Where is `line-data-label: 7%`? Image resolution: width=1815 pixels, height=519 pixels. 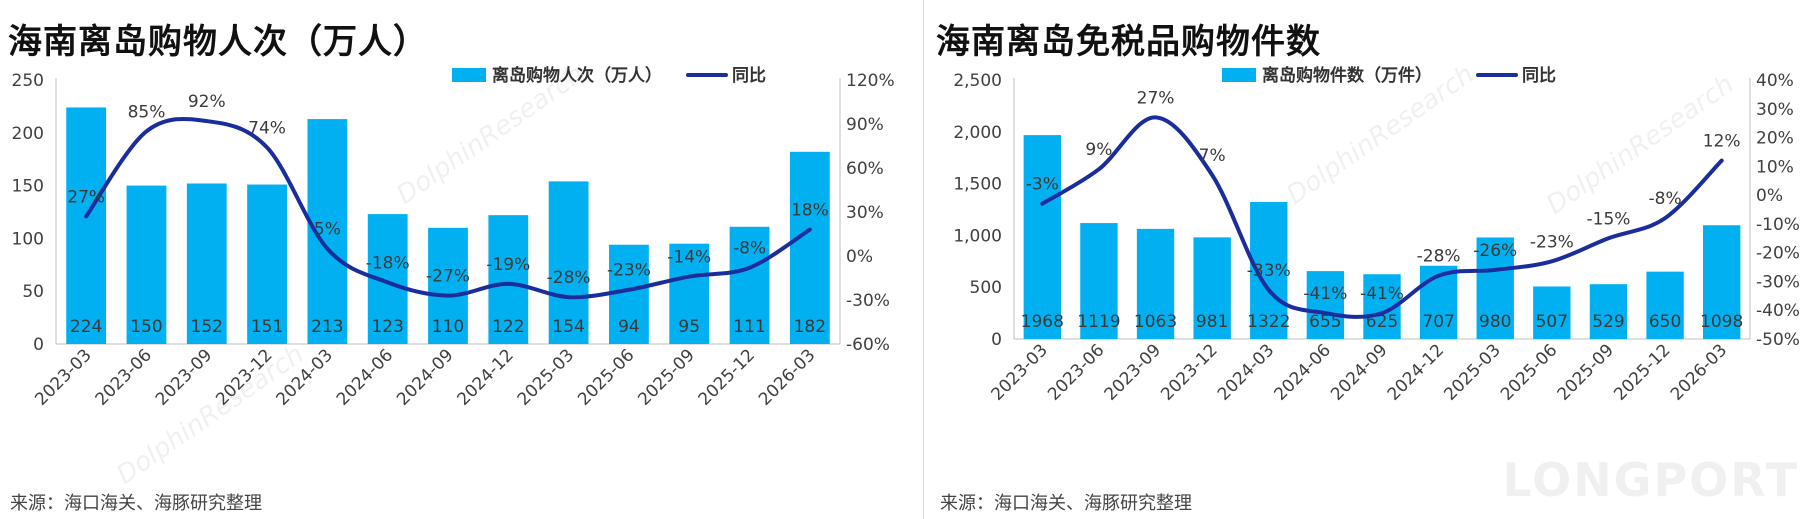 line-data-label: 7% is located at coordinates (1212, 156).